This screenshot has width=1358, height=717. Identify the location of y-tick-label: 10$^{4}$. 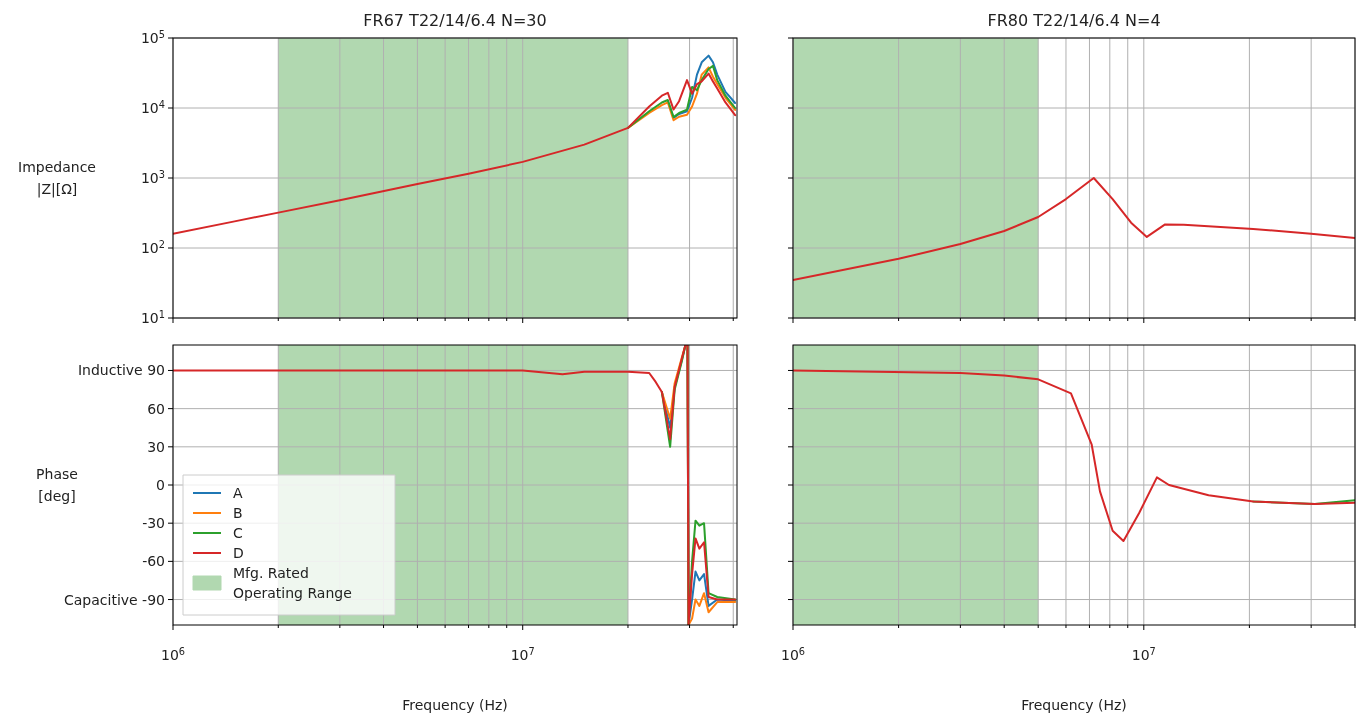
(152, 107).